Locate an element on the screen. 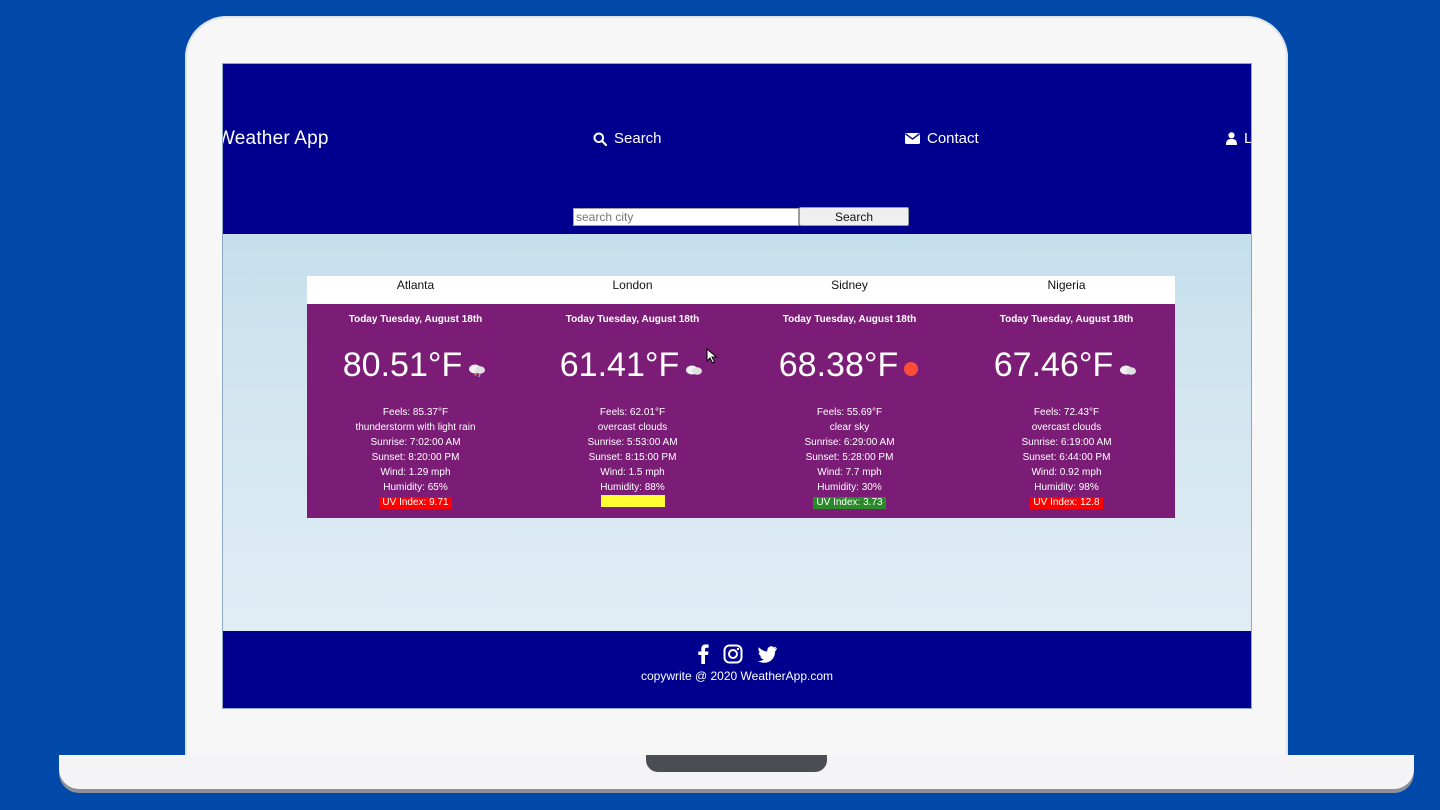 This screenshot has width=1440, height=810. facebook-icon is located at coordinates (703, 654).